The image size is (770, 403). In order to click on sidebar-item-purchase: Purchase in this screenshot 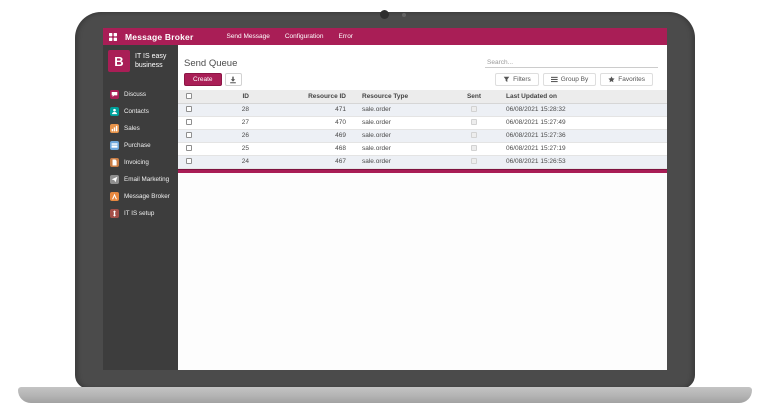, I will do `click(140, 145)`.